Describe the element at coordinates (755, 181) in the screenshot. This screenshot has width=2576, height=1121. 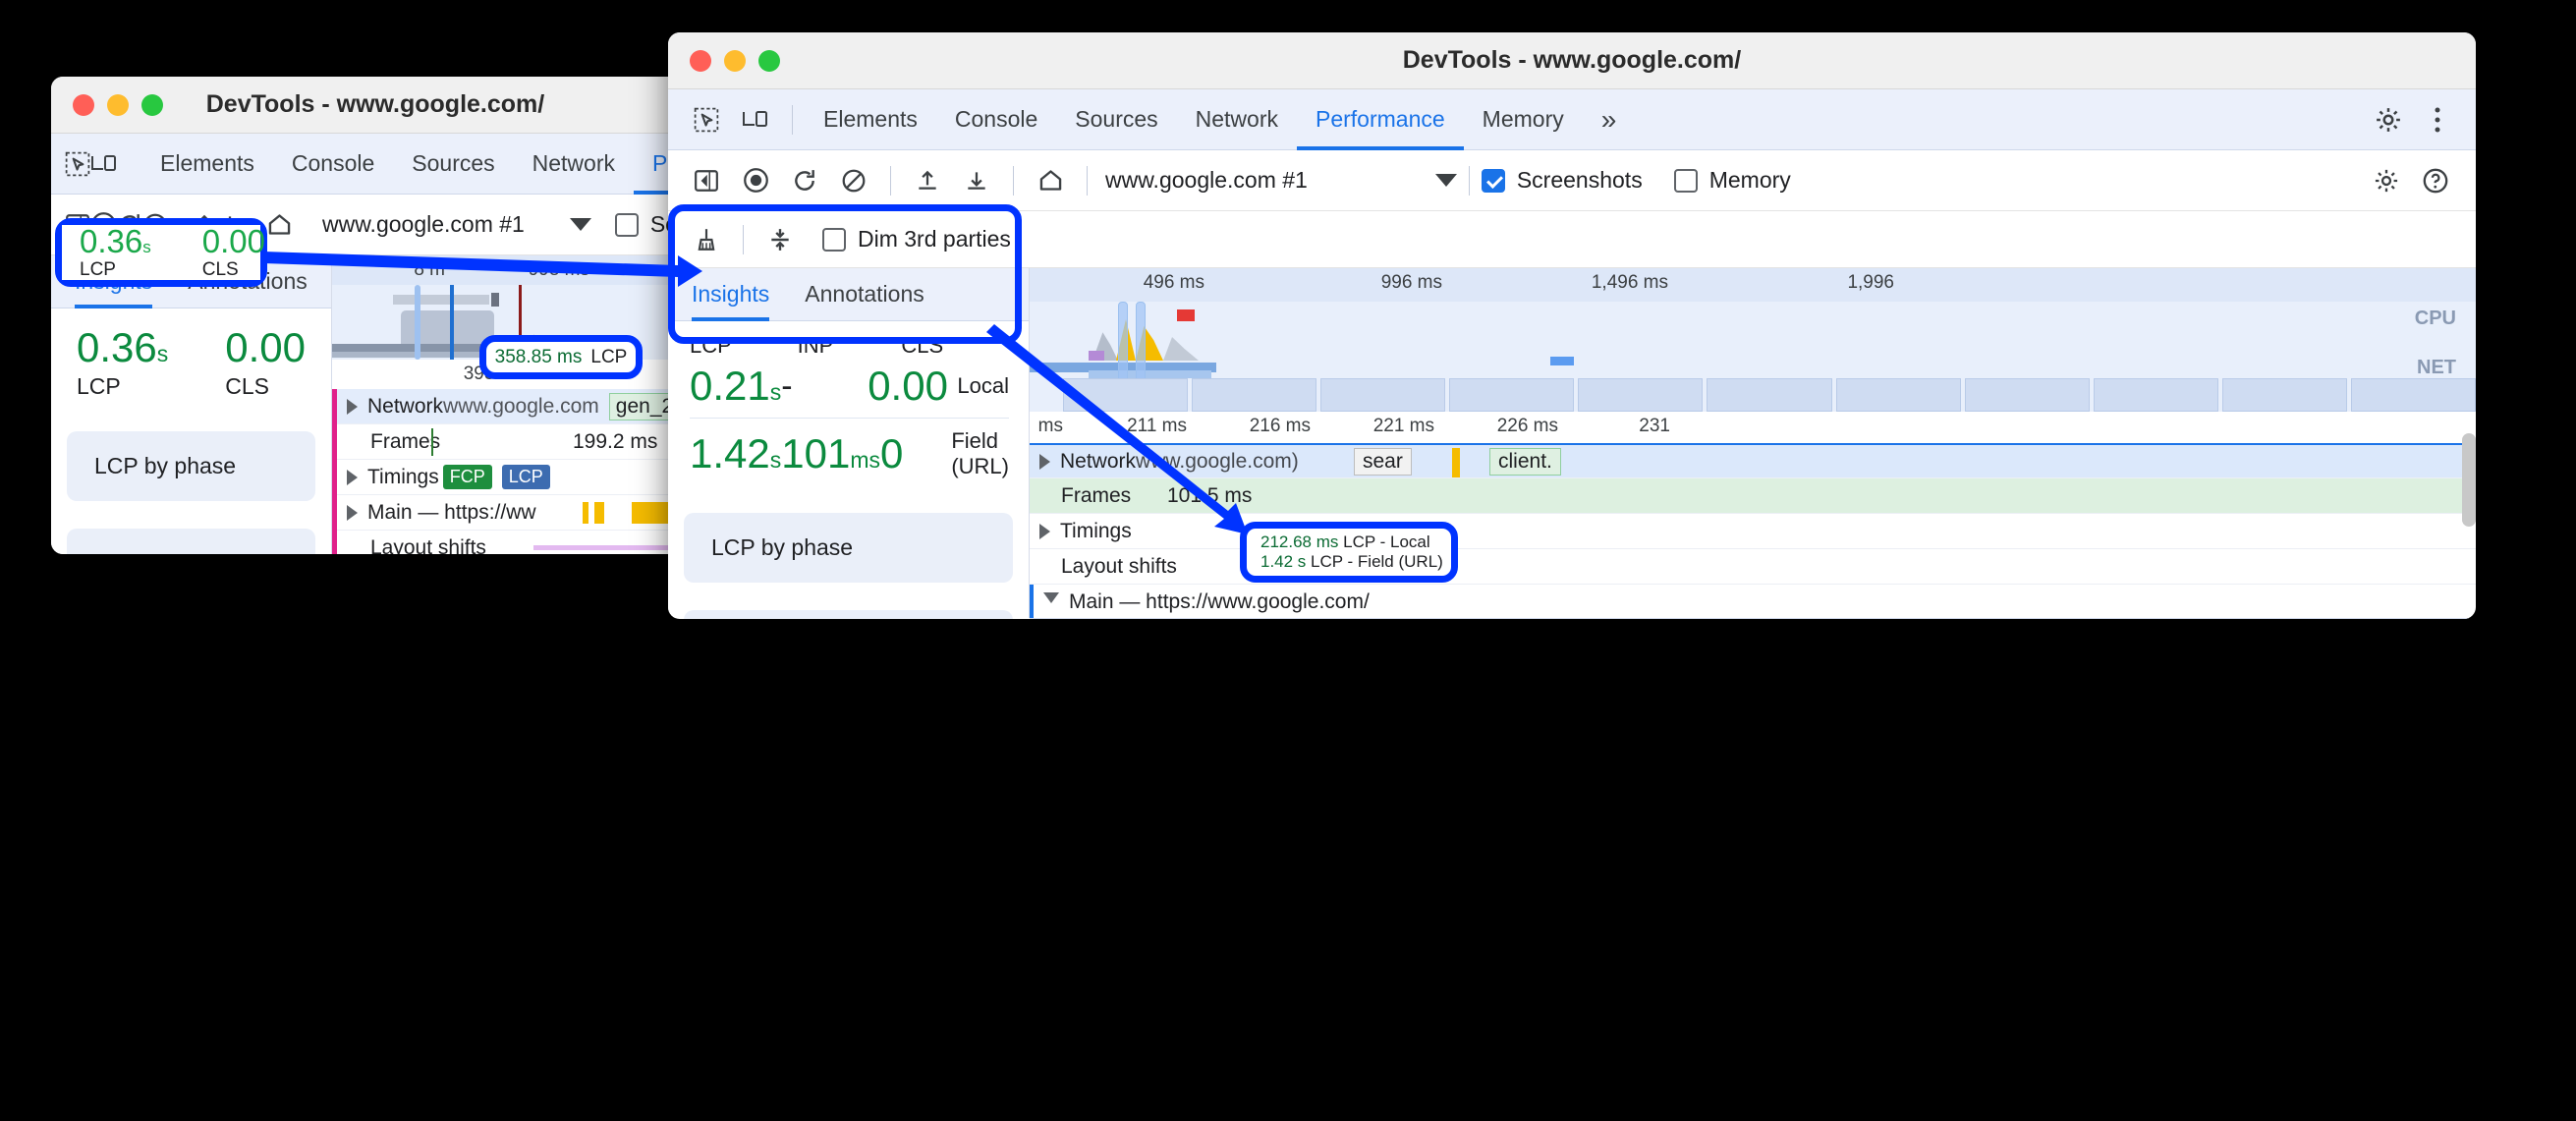
I see `record-icon` at that location.